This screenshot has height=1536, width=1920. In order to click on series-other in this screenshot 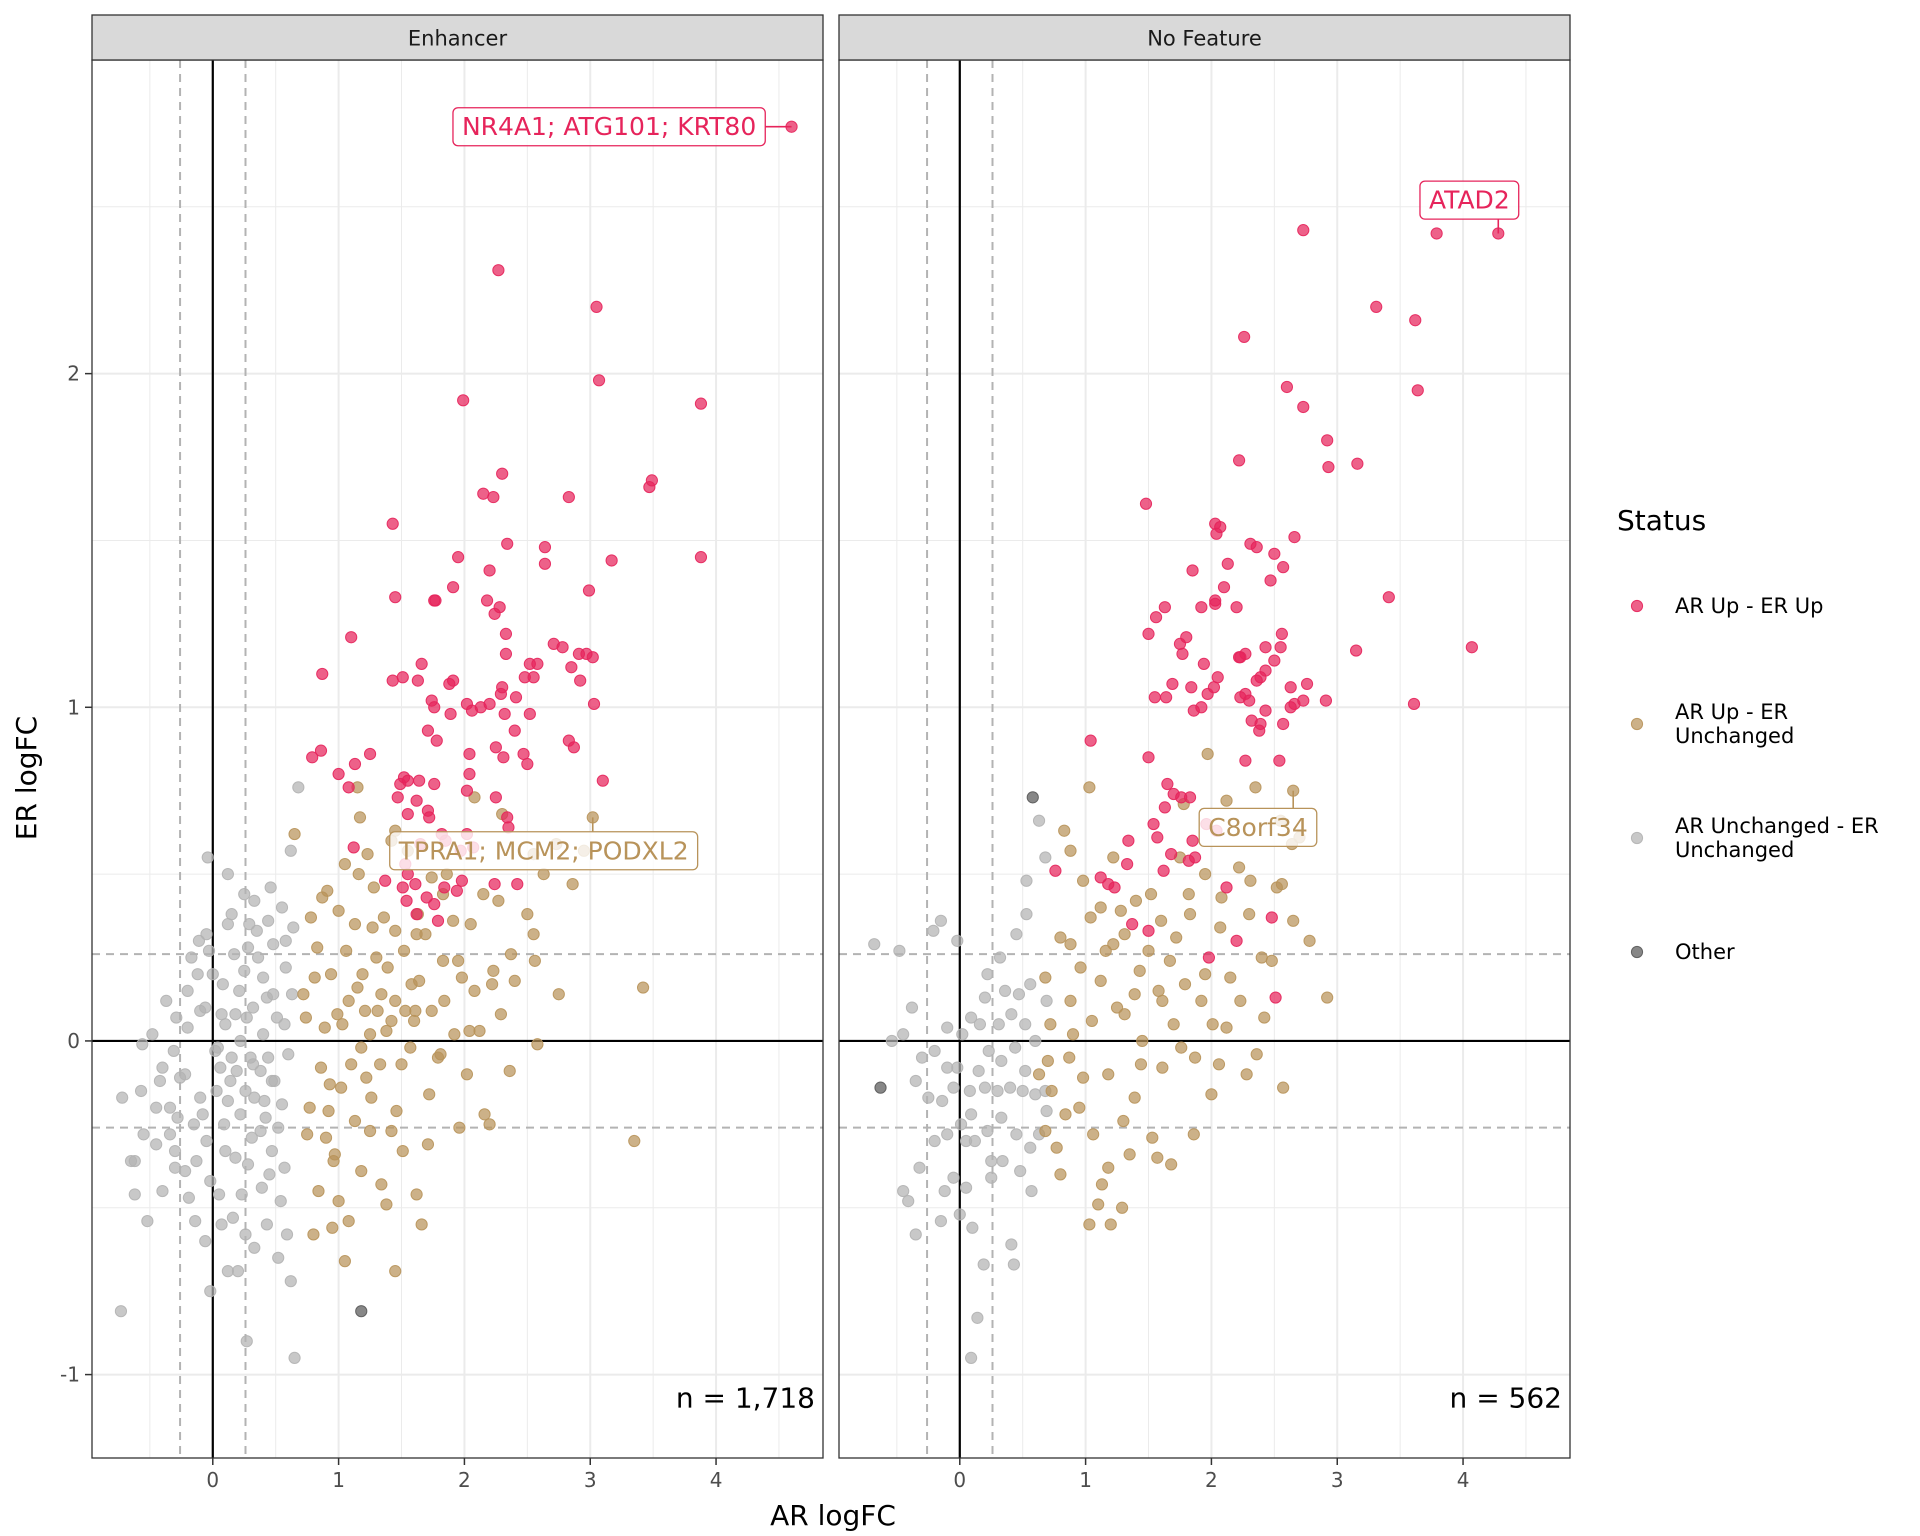, I will do `click(361, 1311)`.